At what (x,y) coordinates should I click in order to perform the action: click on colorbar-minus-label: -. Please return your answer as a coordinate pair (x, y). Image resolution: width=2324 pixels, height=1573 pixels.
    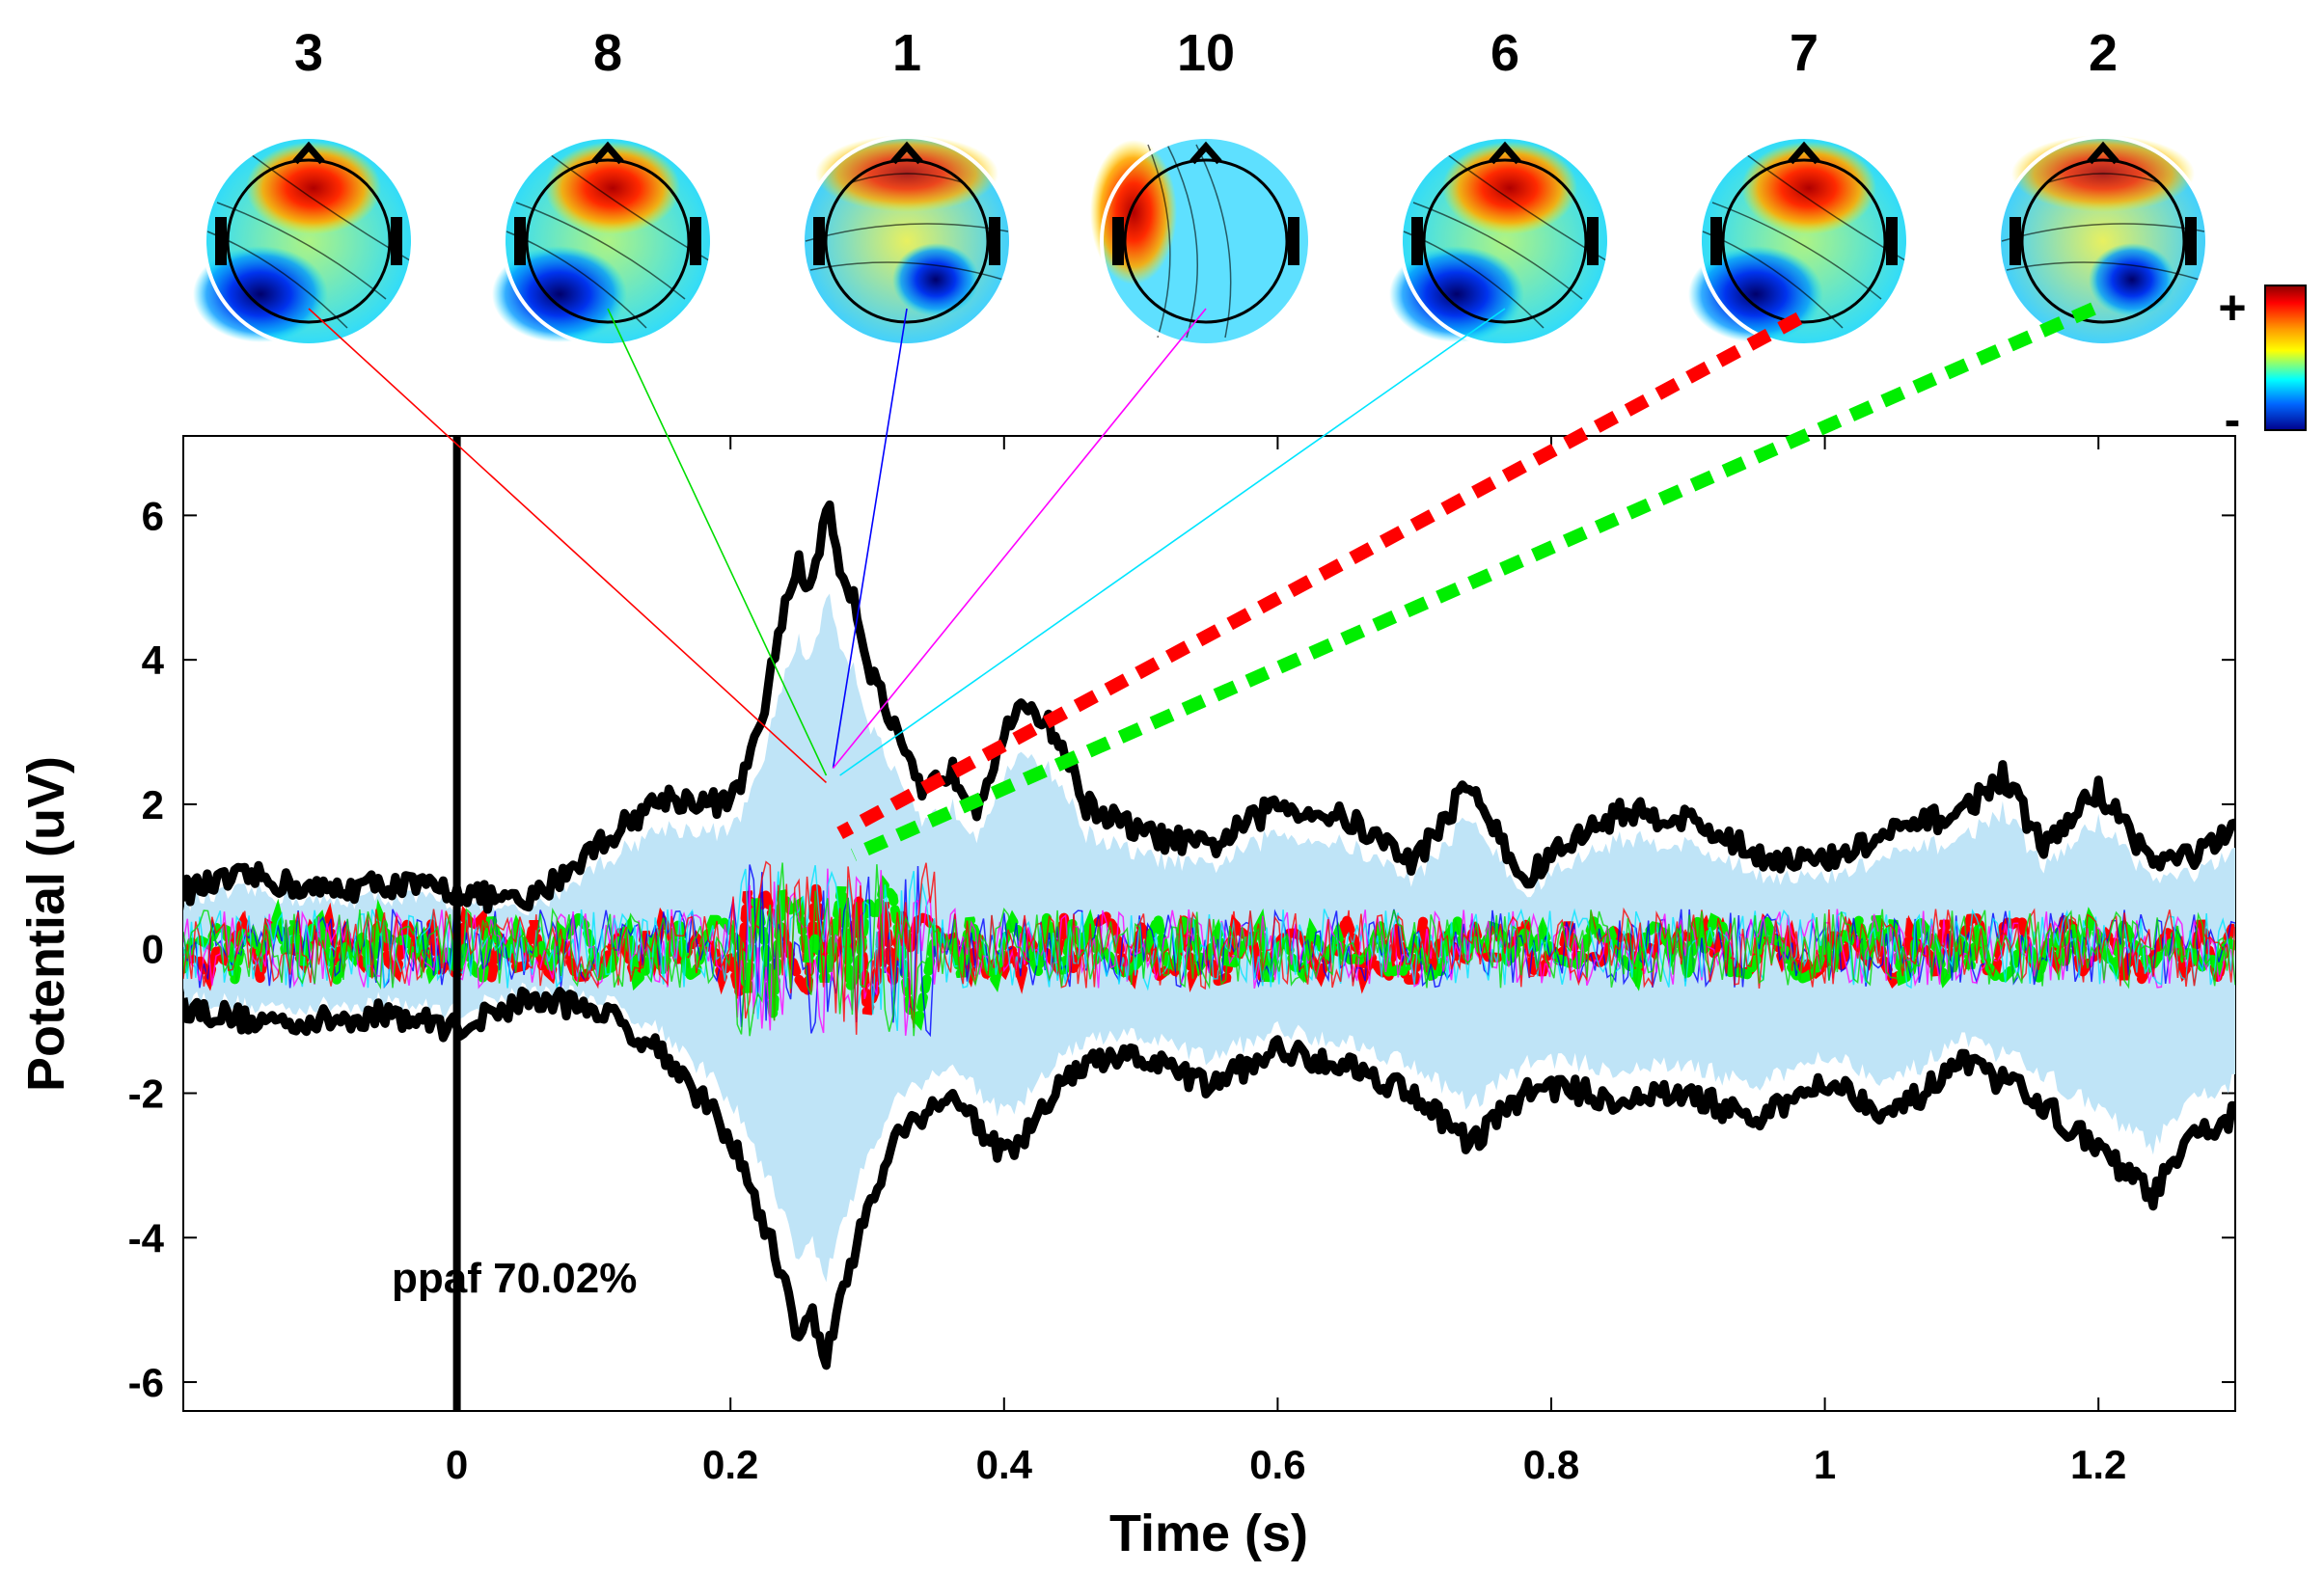
    Looking at the image, I should click on (2233, 420).